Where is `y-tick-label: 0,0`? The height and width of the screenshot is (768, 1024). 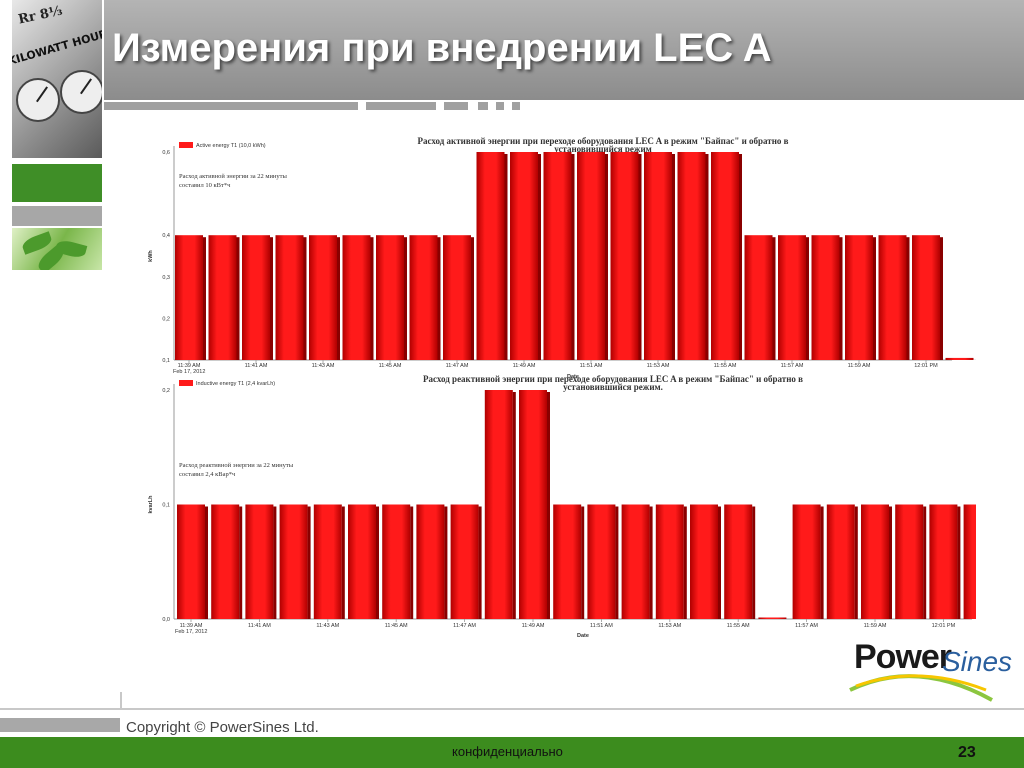
y-tick-label: 0,0 is located at coordinates (166, 620).